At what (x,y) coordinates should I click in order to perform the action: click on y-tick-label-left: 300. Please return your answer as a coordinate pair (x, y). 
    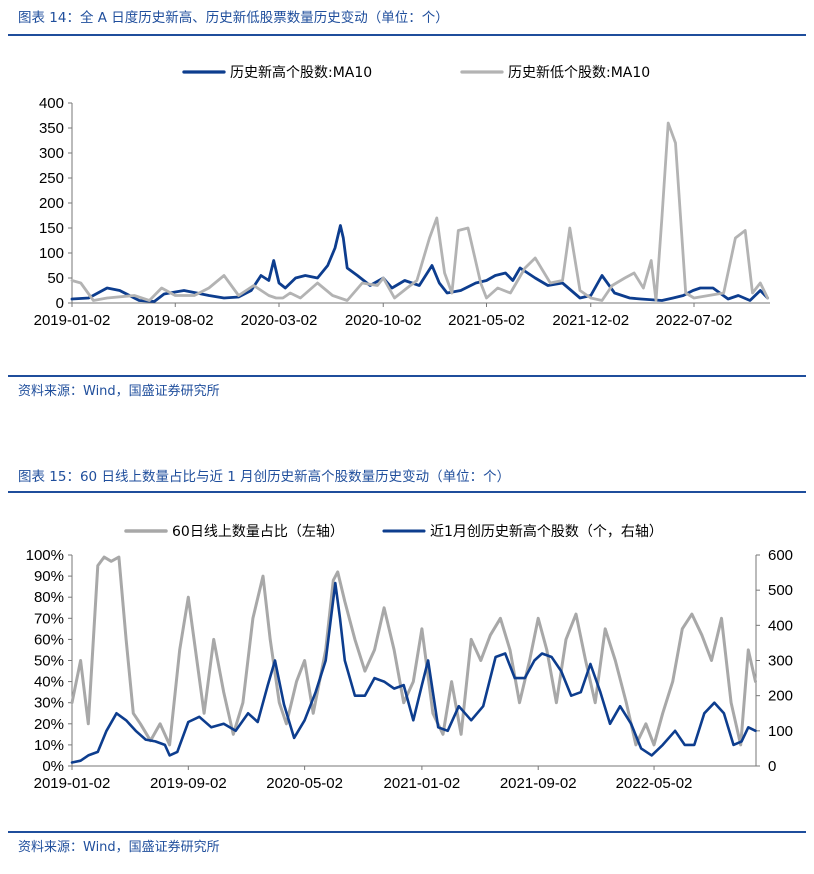
    Looking at the image, I should click on (51, 153).